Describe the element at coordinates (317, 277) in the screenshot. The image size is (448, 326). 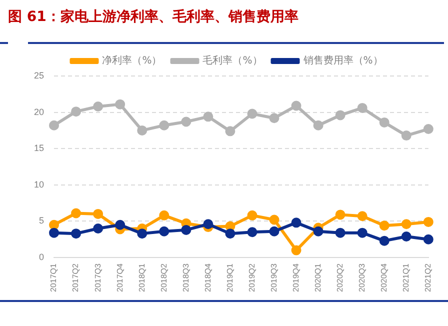
I see `x-tick-label: 2020Q1` at that location.